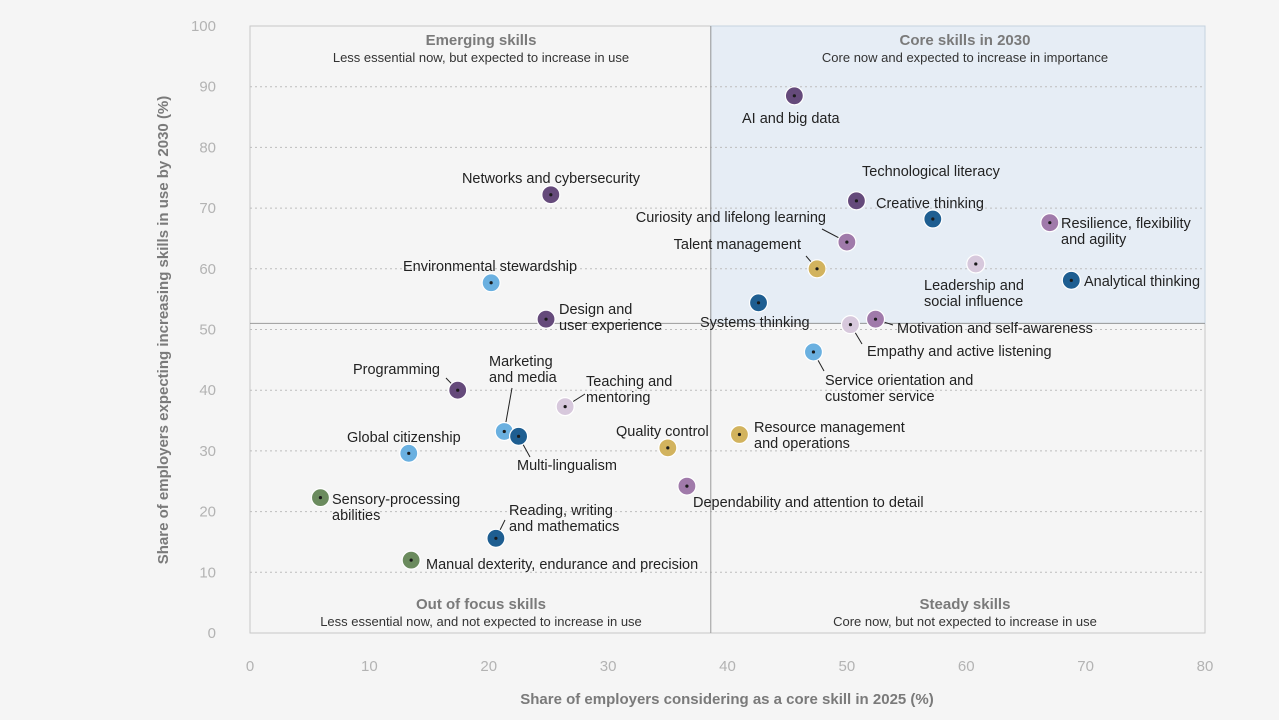  I want to click on point-center-networks-and-cybersecurity, so click(551, 195).